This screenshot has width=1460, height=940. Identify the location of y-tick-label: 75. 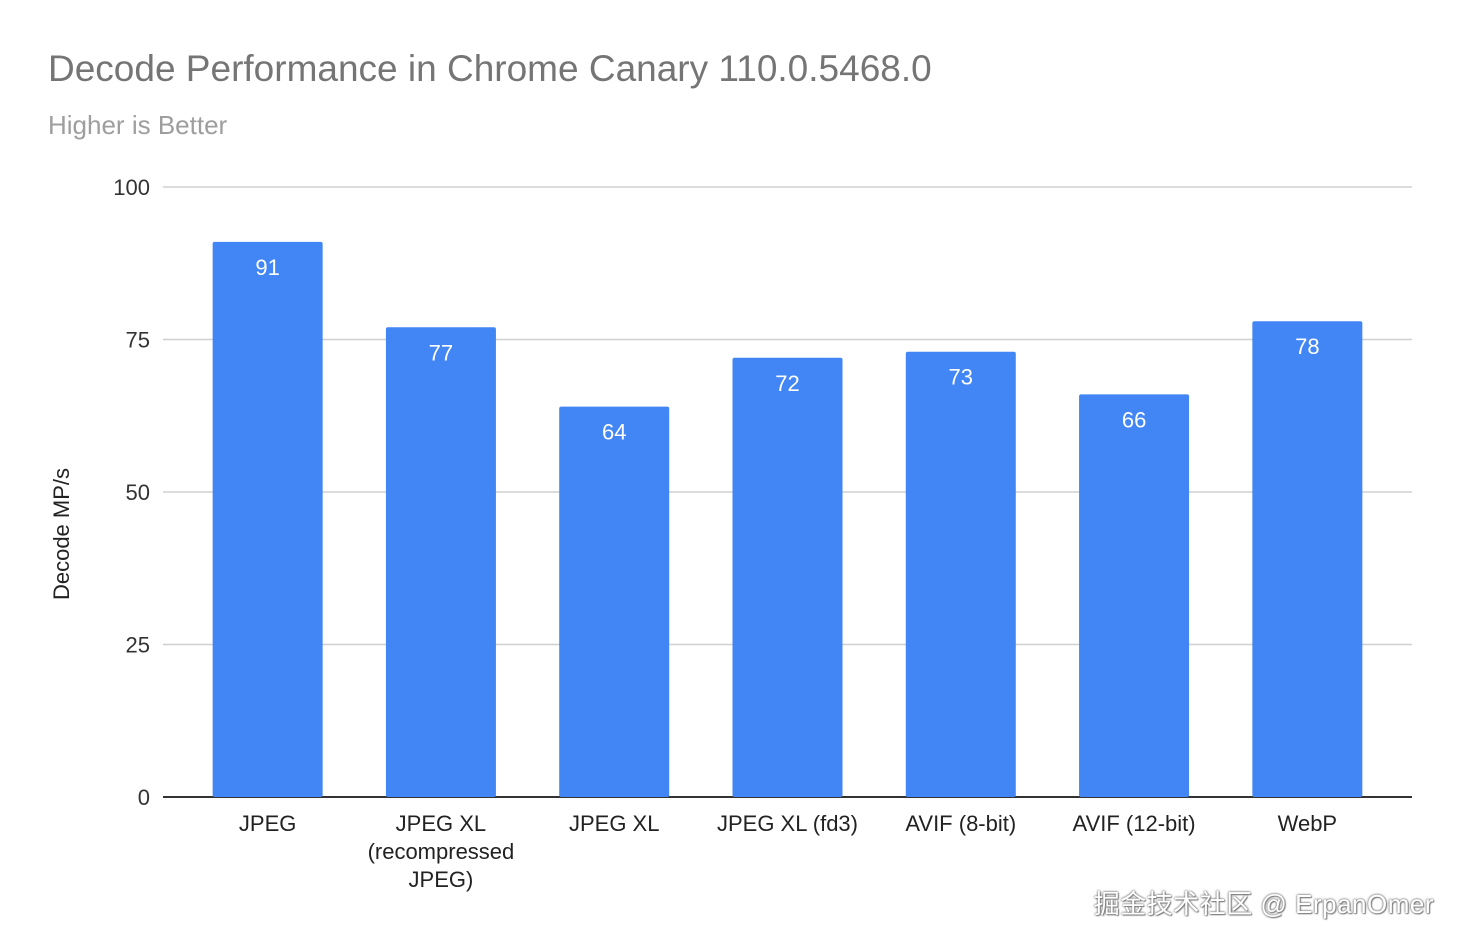
(138, 340).